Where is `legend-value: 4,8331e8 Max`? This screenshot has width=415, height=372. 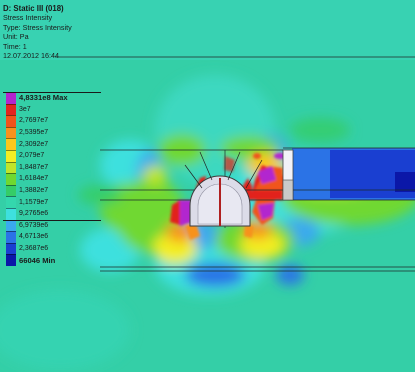
legend-value: 4,8331e8 Max is located at coordinates (43, 98).